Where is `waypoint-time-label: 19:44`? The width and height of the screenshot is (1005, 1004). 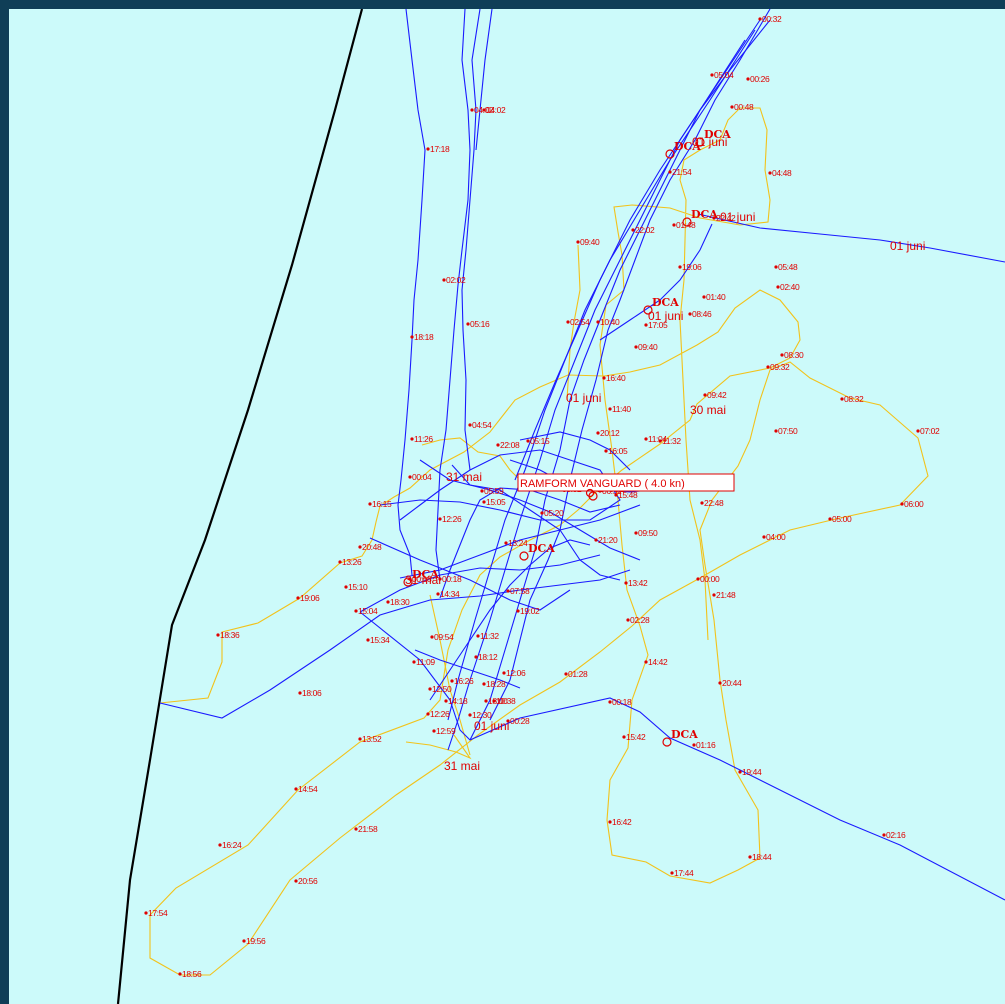
waypoint-time-label: 19:44 is located at coordinates (752, 772).